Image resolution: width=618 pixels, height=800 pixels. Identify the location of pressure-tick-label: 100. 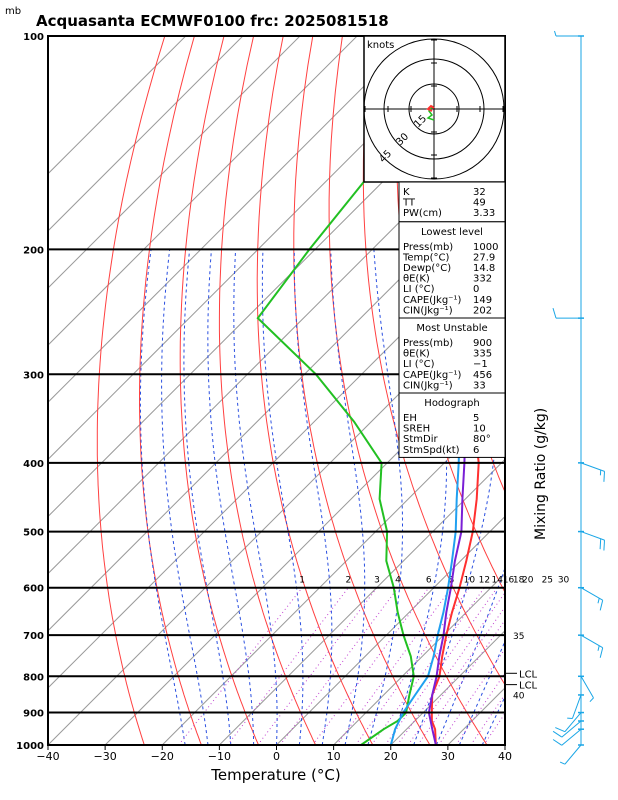
(33, 37).